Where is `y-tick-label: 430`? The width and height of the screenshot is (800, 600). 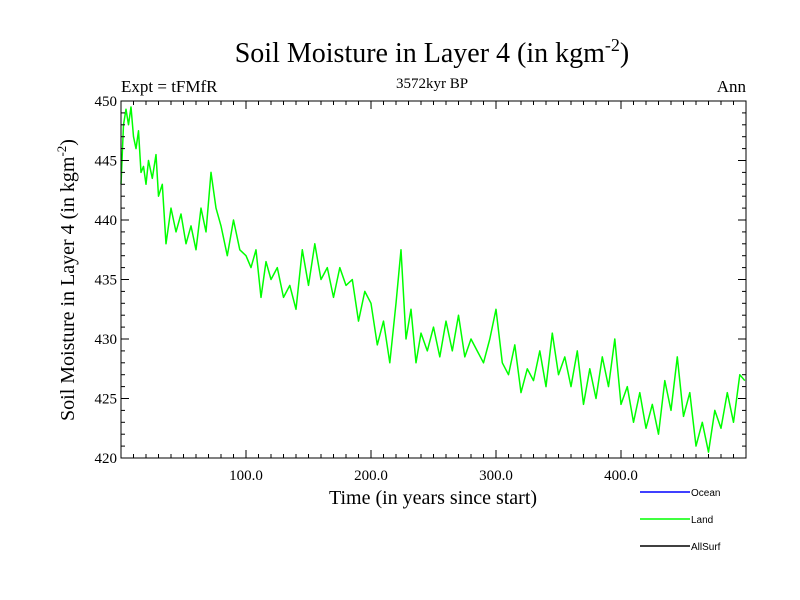 y-tick-label: 430 is located at coordinates (106, 340).